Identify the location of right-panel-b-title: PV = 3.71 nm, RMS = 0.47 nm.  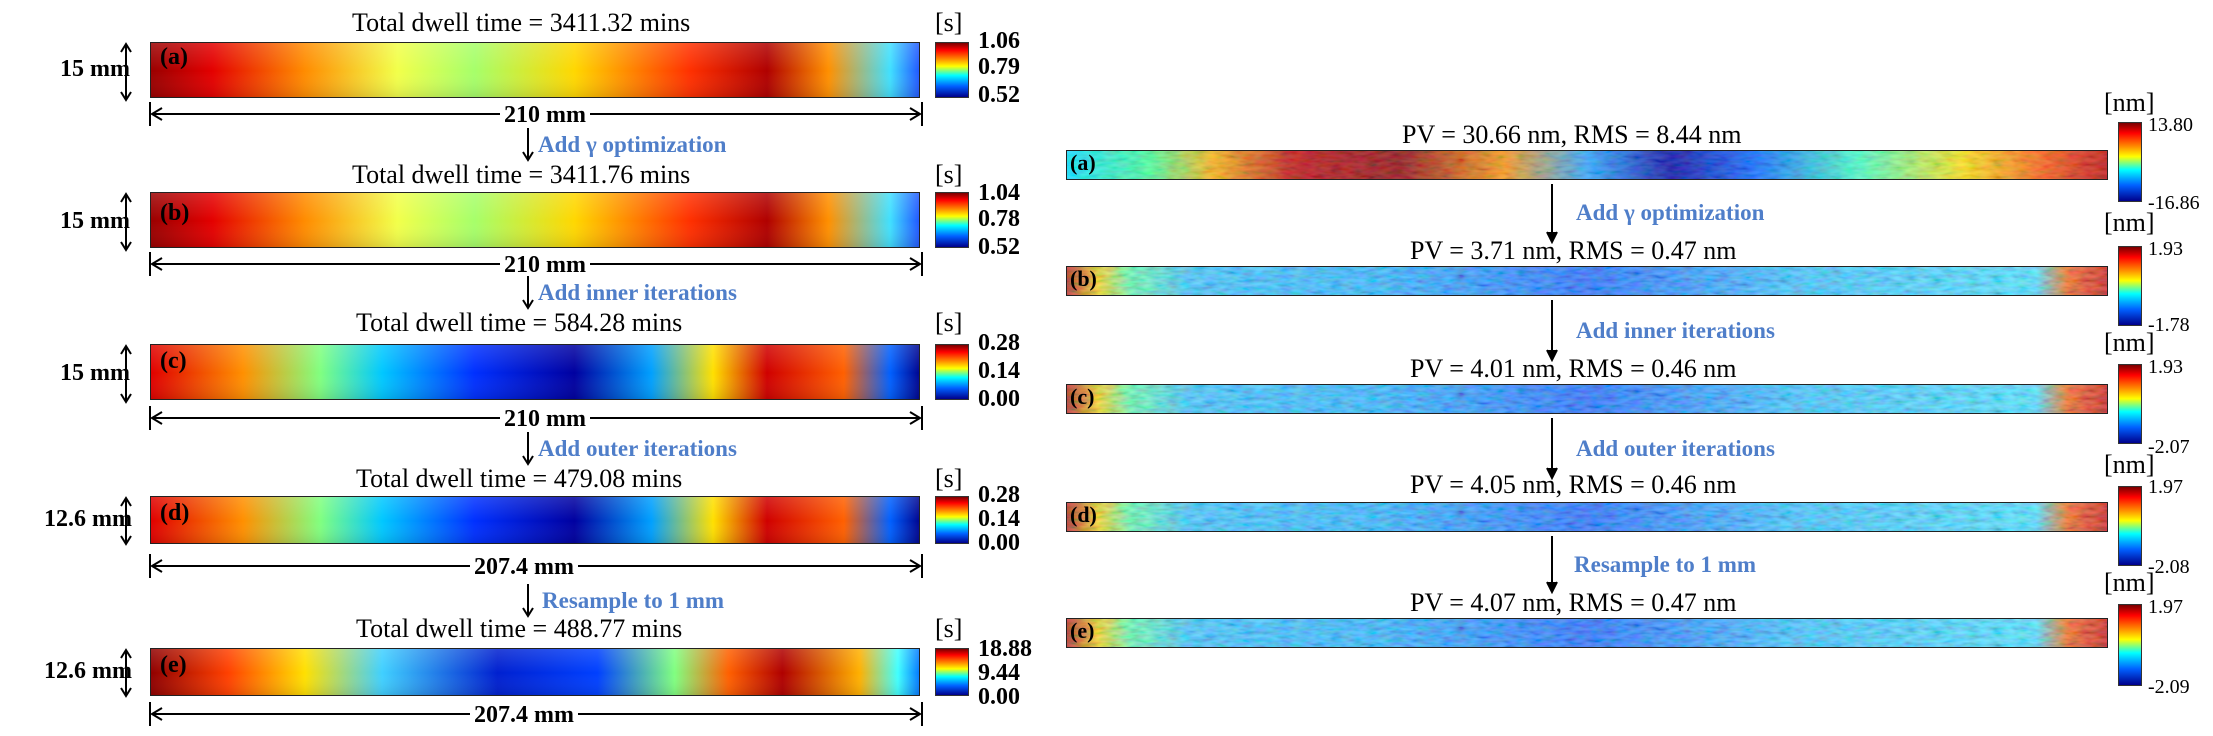
(1573, 250).